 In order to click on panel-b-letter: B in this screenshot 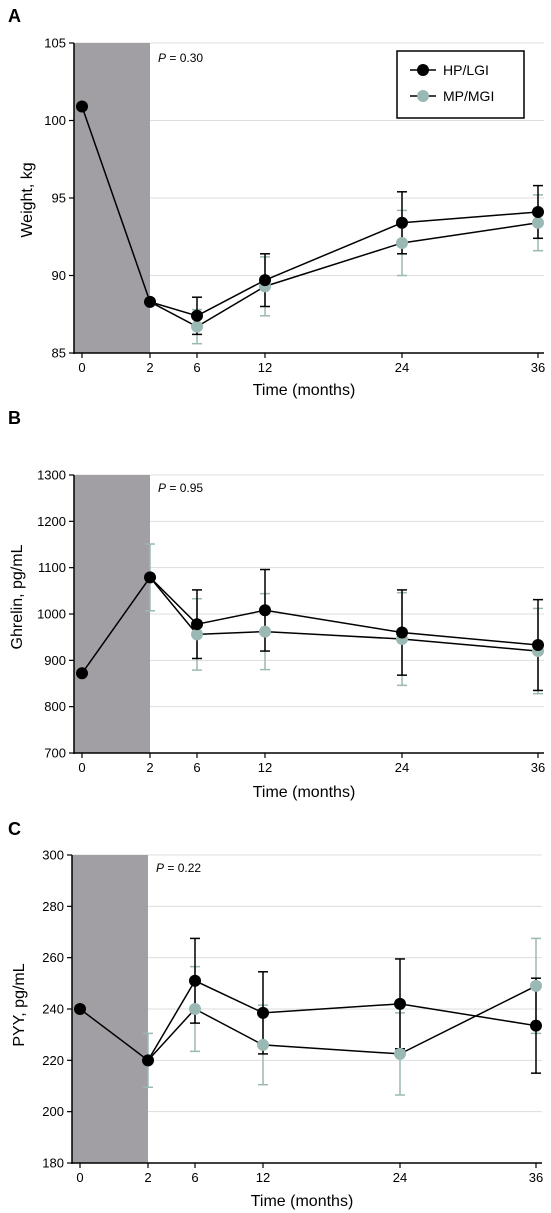, I will do `click(14, 418)`.